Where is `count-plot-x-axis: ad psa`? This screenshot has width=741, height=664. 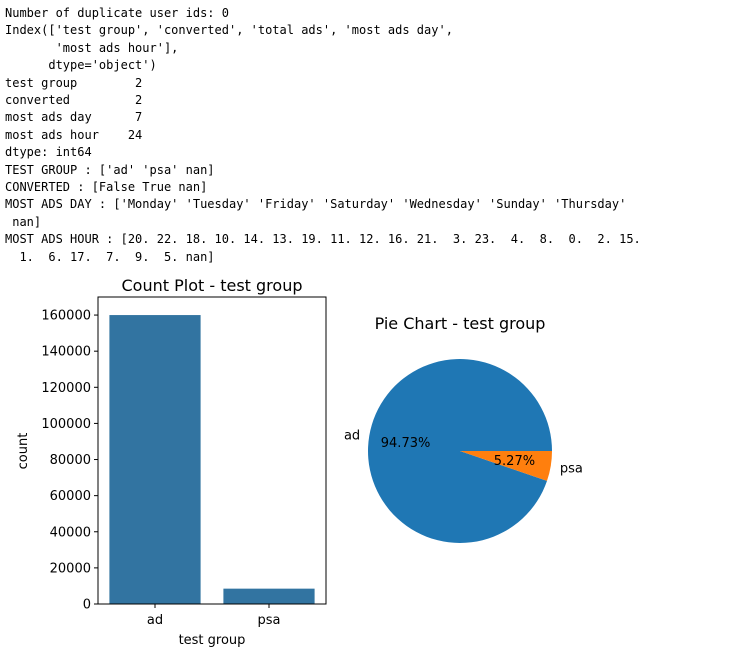
count-plot-x-axis: ad psa is located at coordinates (214, 616).